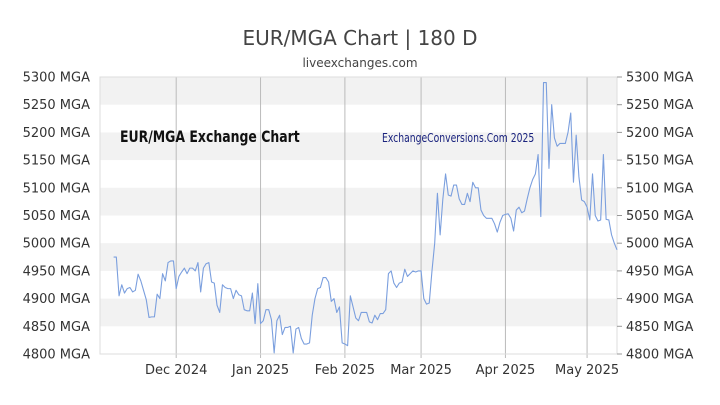  Describe the element at coordinates (660, 133) in the screenshot. I see `y-tick-label-right: 5200 MGA` at that location.